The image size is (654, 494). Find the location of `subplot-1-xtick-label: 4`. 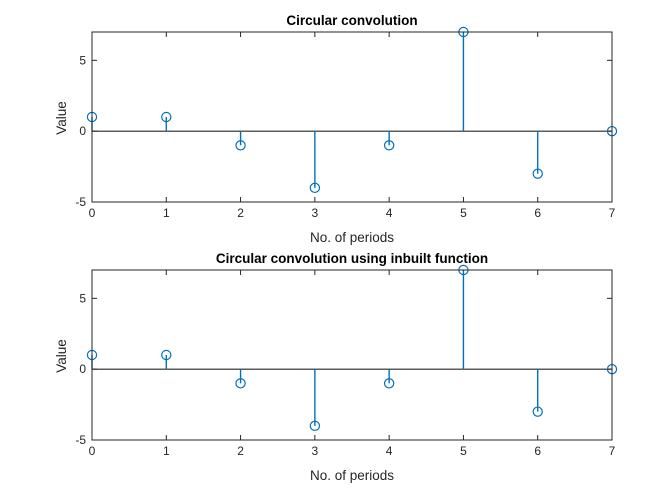

subplot-1-xtick-label: 4 is located at coordinates (389, 213).